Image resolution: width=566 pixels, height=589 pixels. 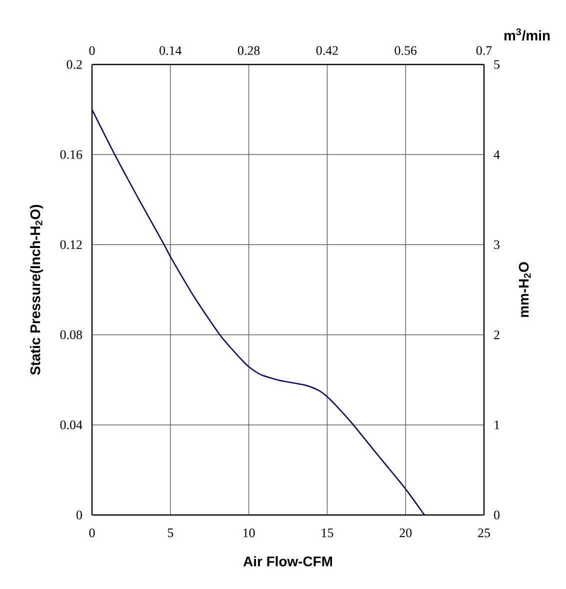 I want to click on y2-tick-label: 2, so click(x=497, y=335).